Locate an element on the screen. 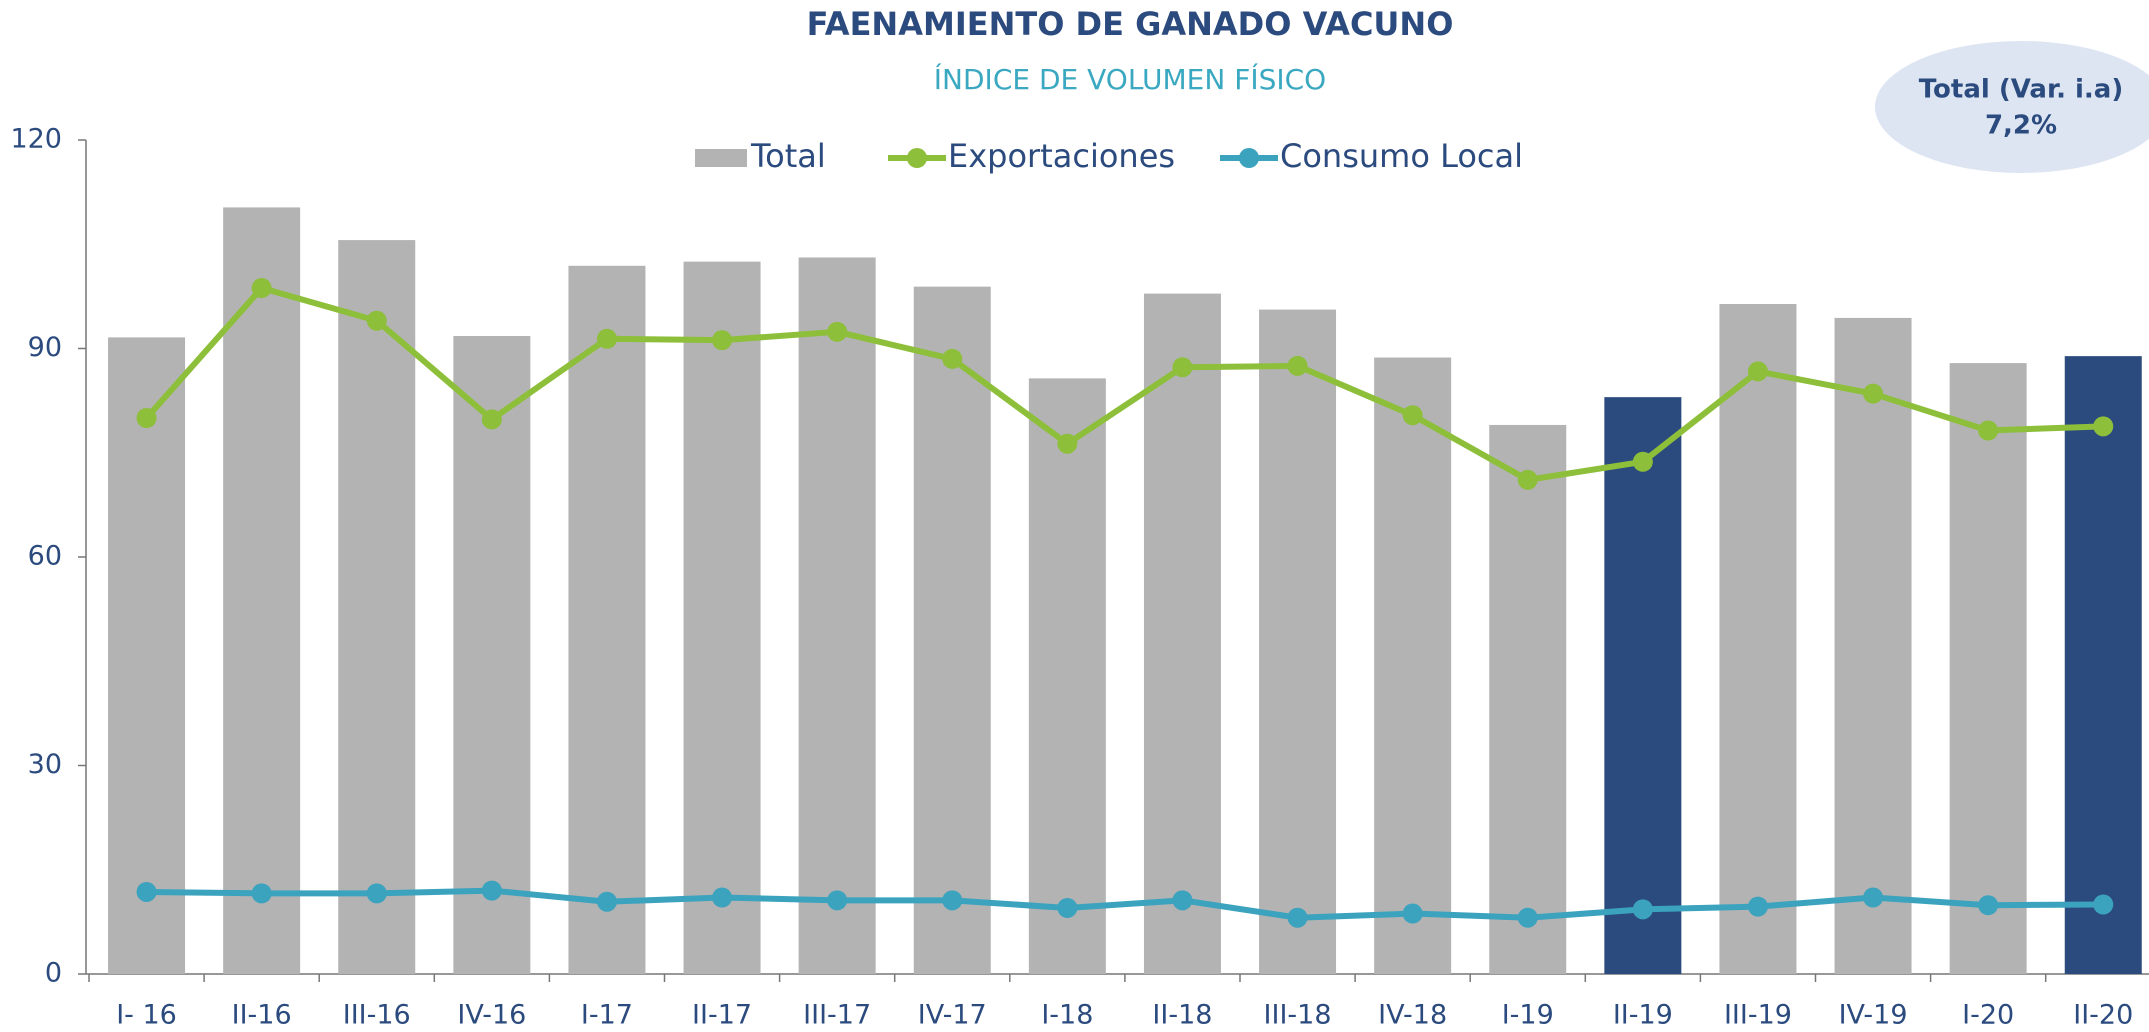  line-series is located at coordinates (1125, 904).